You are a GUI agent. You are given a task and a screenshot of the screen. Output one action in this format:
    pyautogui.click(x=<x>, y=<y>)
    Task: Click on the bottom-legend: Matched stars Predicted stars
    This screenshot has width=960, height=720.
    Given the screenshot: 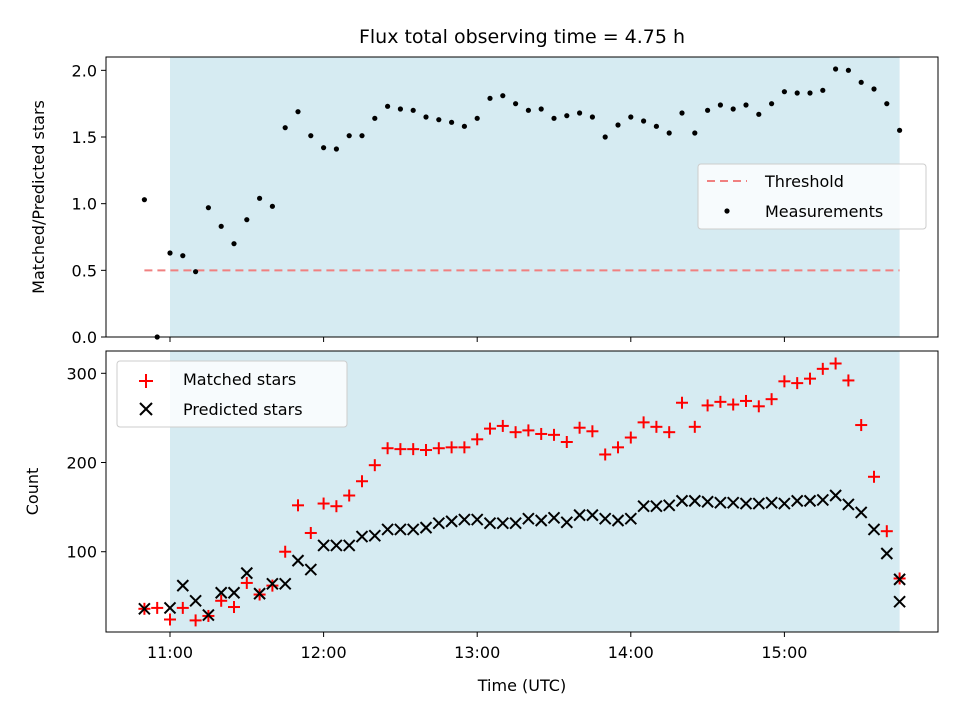 What is the action you would take?
    pyautogui.click(x=232, y=394)
    